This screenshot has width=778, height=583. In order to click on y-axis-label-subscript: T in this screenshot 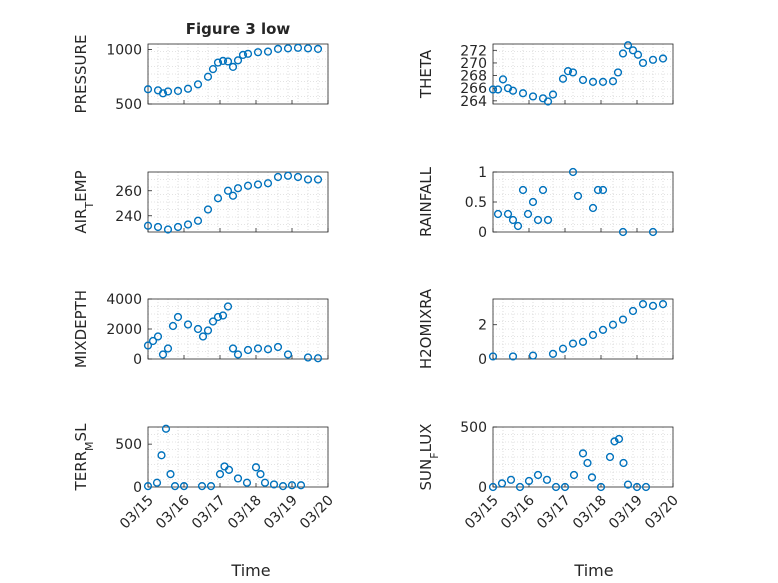, I will do `click(89, 206)`.